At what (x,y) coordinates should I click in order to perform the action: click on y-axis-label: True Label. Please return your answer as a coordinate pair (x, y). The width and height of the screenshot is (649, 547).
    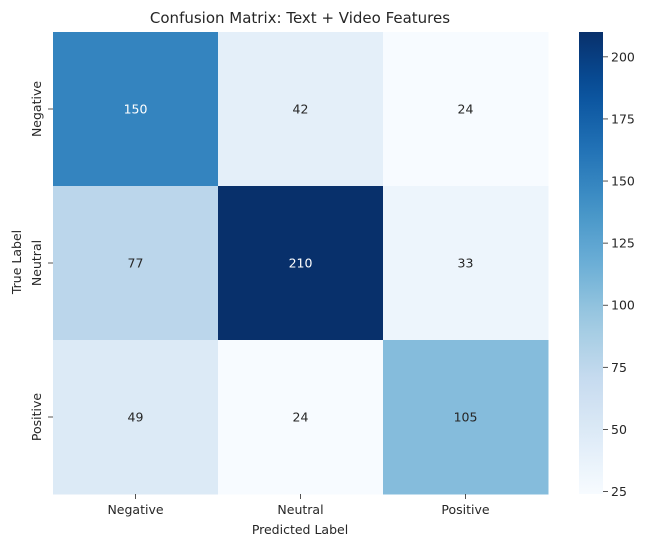
    Looking at the image, I should click on (16, 262).